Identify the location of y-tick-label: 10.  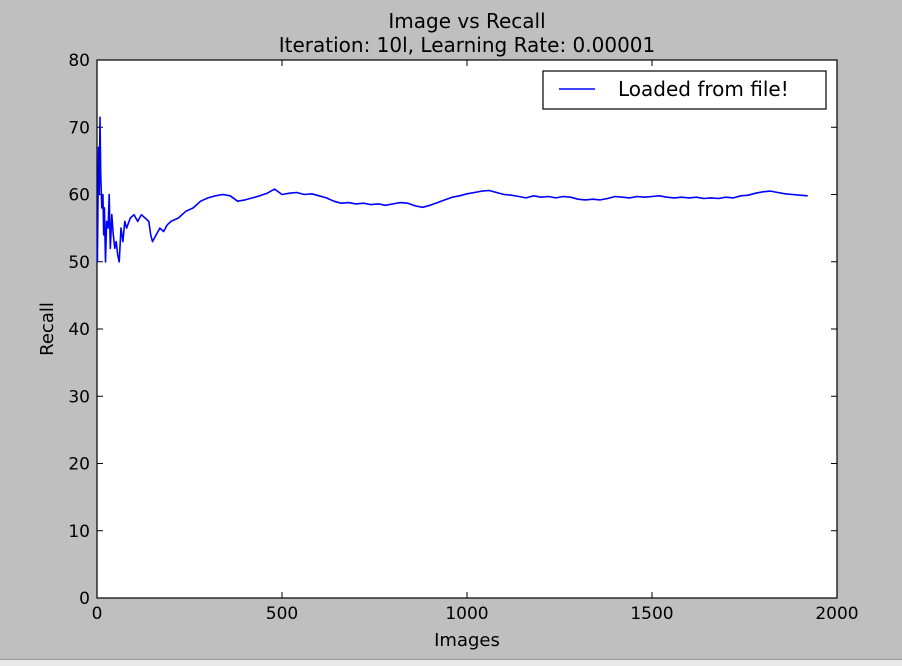
(79, 532).